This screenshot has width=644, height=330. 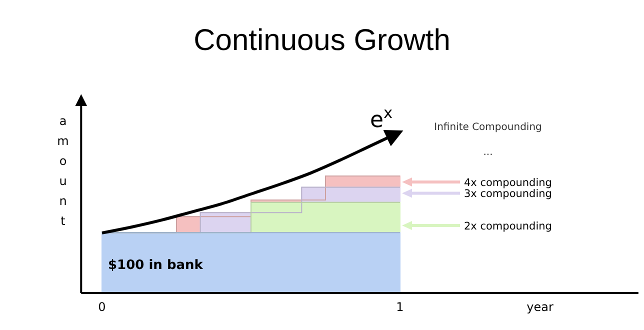 What do you see at coordinates (63, 171) in the screenshot?
I see `y-axis-title: amount` at bounding box center [63, 171].